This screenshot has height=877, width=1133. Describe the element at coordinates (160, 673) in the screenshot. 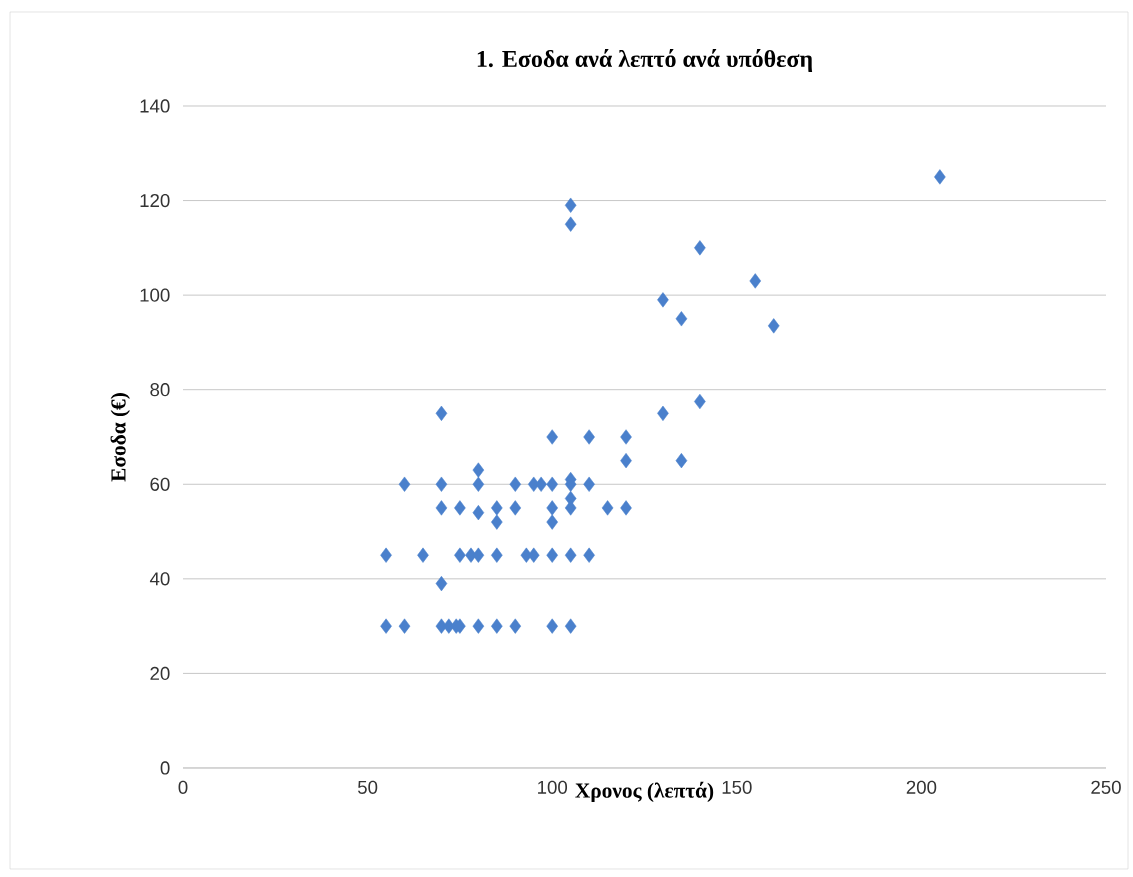

I see `y-tick-label: 20` at that location.